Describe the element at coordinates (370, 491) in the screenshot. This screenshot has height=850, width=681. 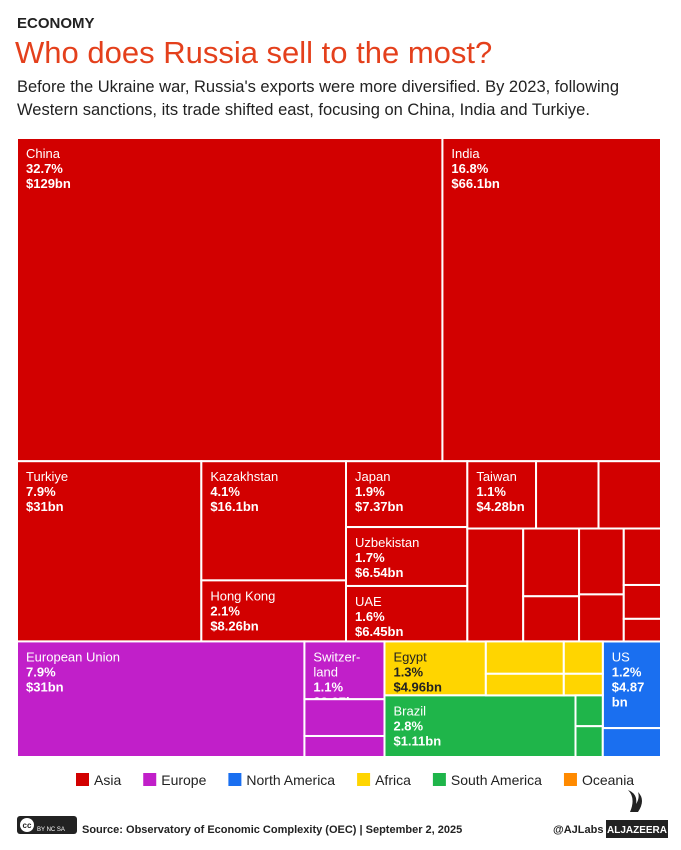
I see `share-label: 1.9%` at that location.